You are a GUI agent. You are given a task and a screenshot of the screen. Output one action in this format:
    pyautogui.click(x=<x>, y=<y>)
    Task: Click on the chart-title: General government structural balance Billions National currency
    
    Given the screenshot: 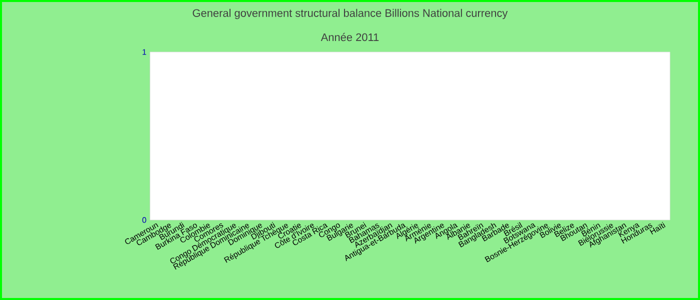 What is the action you would take?
    pyautogui.click(x=350, y=14)
    